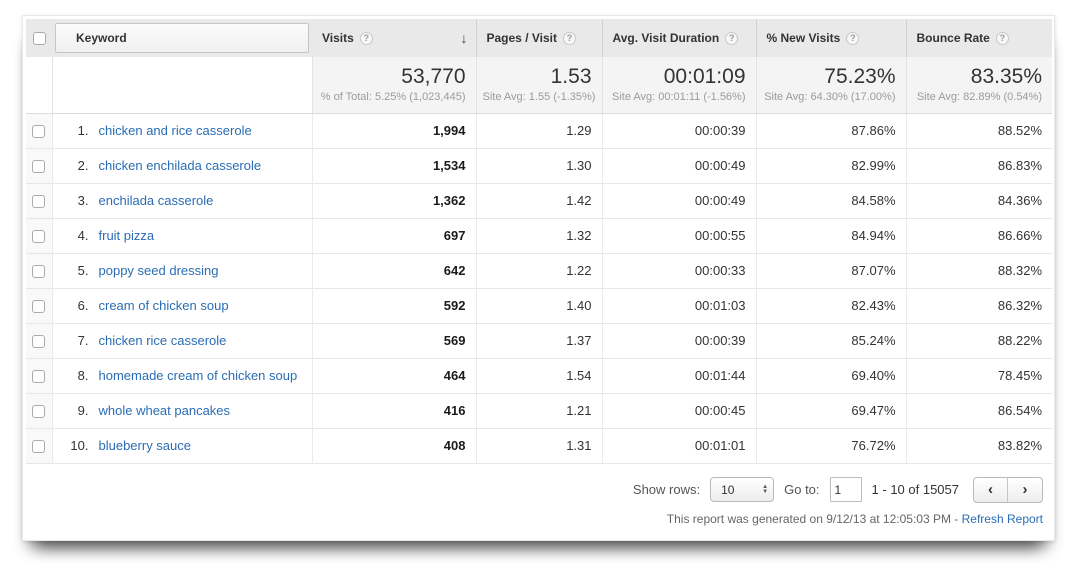 This screenshot has height=568, width=1077. What do you see at coordinates (853, 38) in the screenshot?
I see `pct-new-visits-help-icon: ?` at bounding box center [853, 38].